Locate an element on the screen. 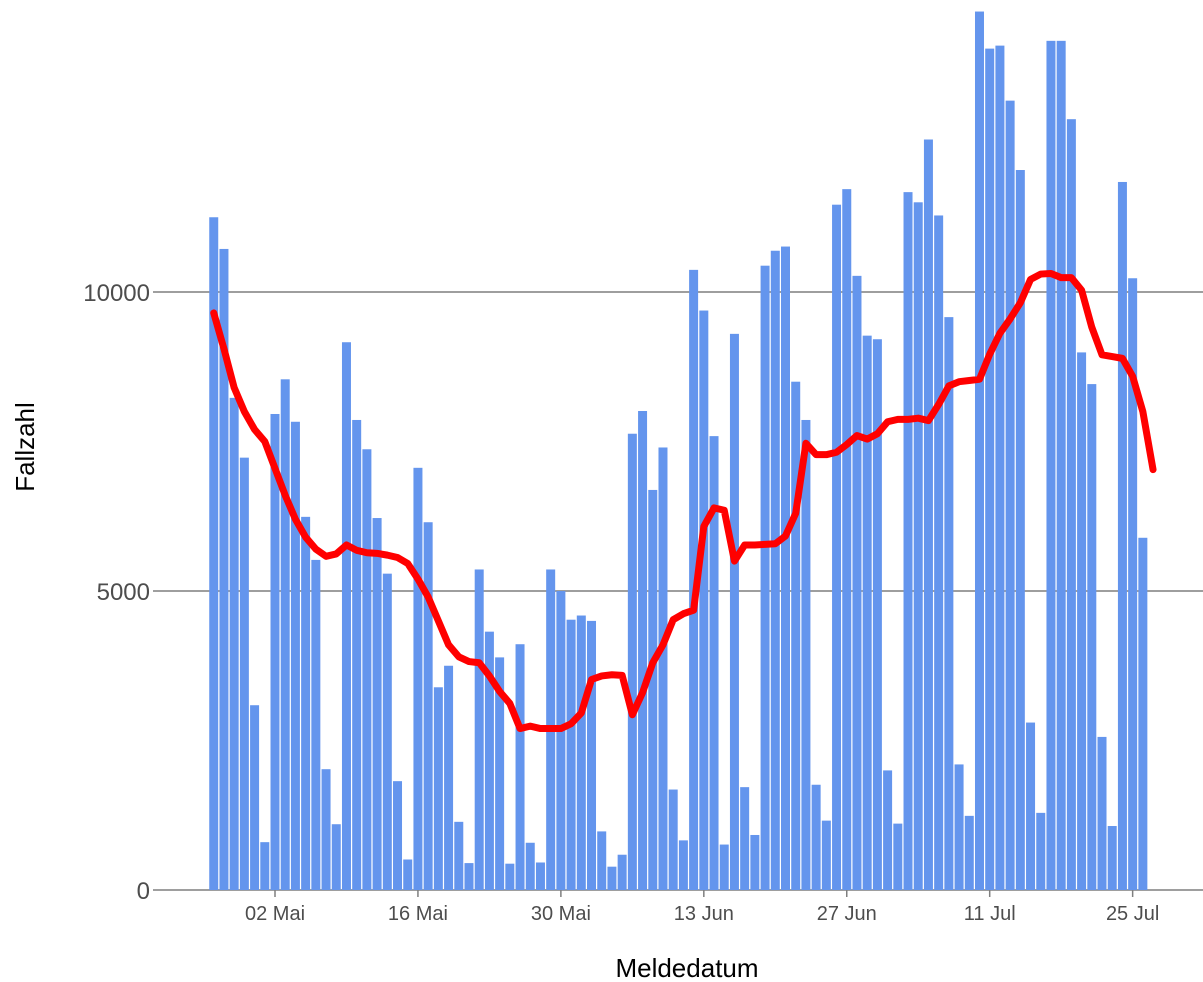 This screenshot has height=982, width=1203. x-tick-label: 16 Mai is located at coordinates (418, 914).